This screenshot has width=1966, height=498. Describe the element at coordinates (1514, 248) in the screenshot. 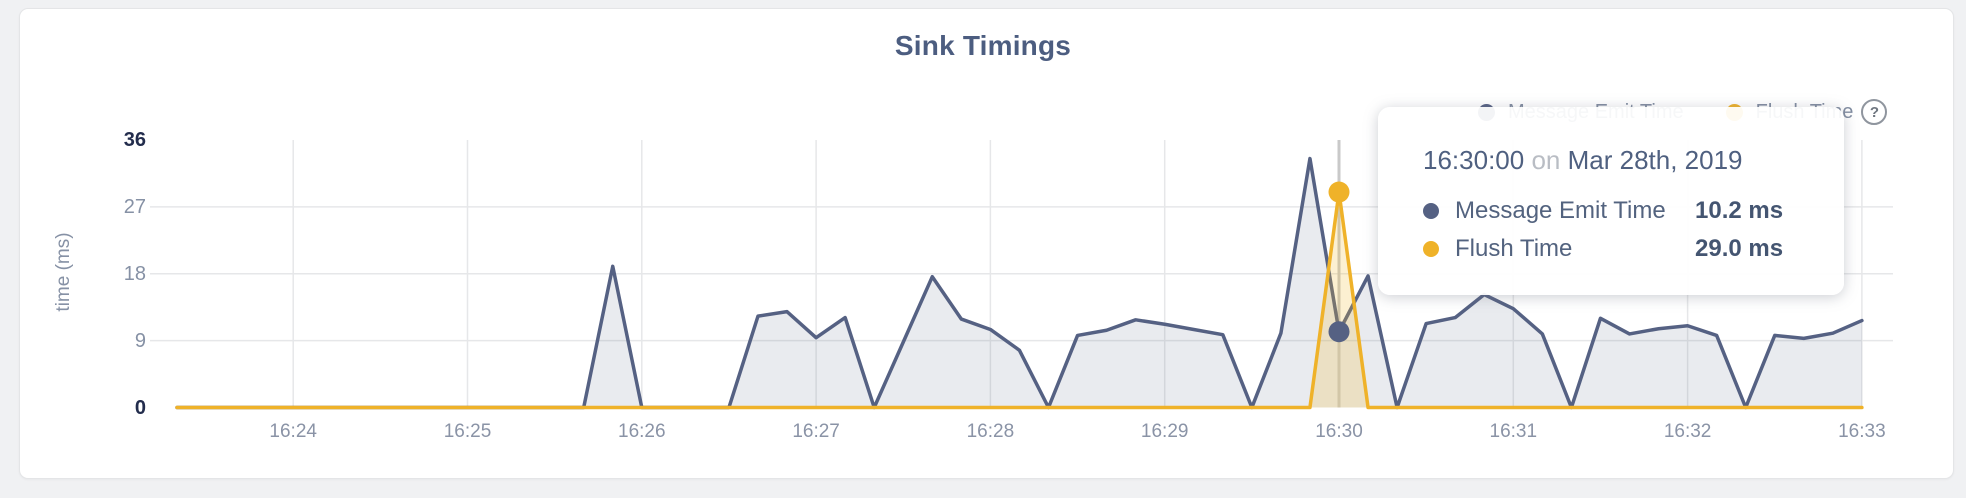

I see `tooltip-series-label: Flush Time` at that location.